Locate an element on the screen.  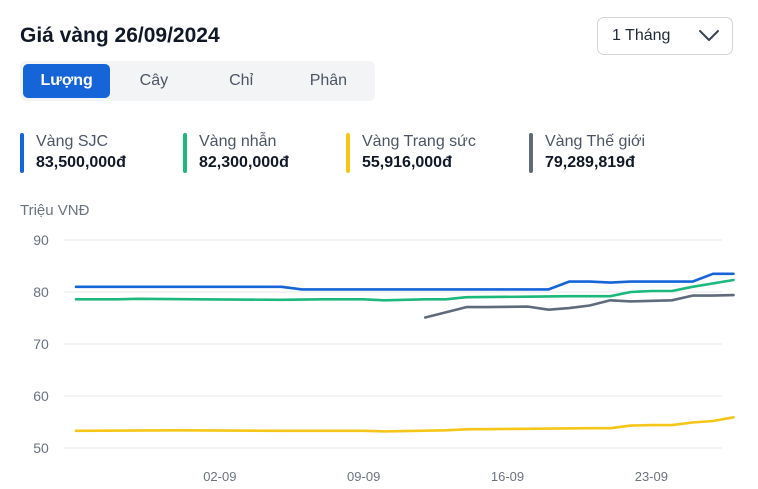
y-tick-label: 70 is located at coordinates (41, 344).